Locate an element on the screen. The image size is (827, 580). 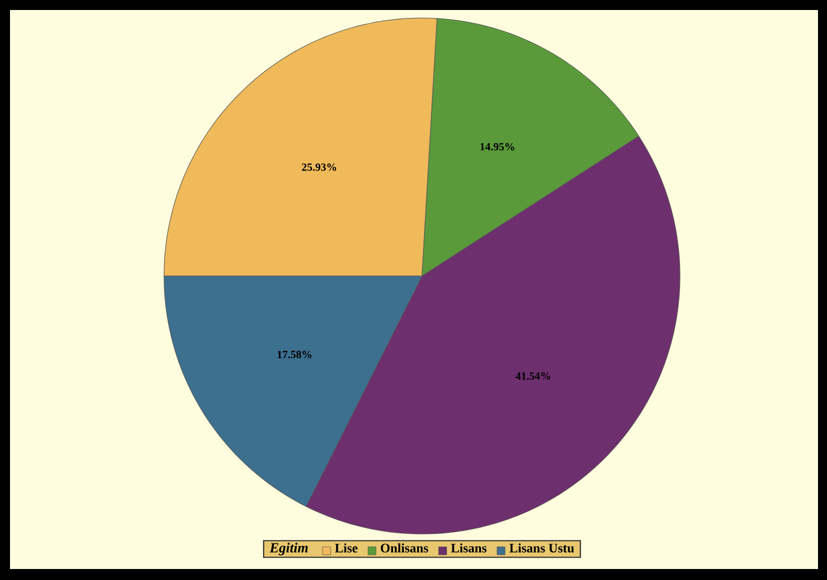
data-label: 25.93% is located at coordinates (319, 167).